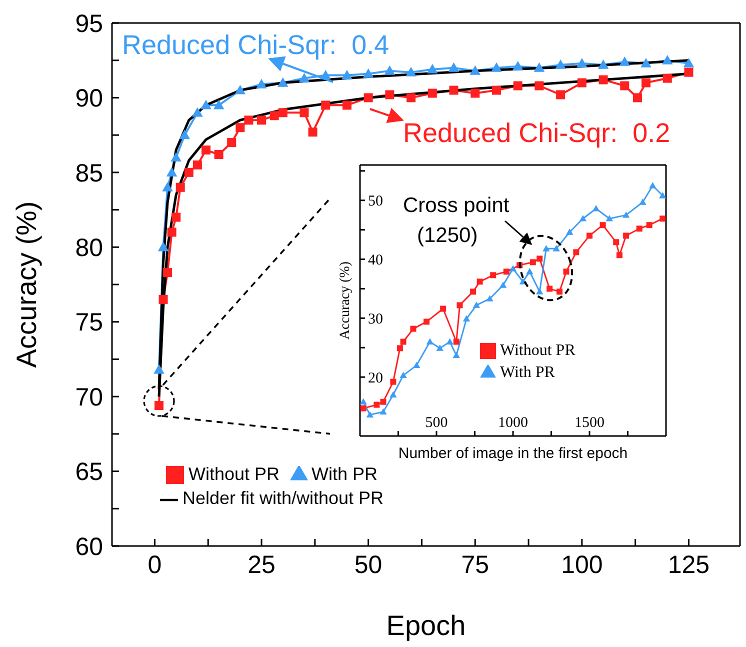  I want to click on x-axis-title: Epoch, so click(426, 625).